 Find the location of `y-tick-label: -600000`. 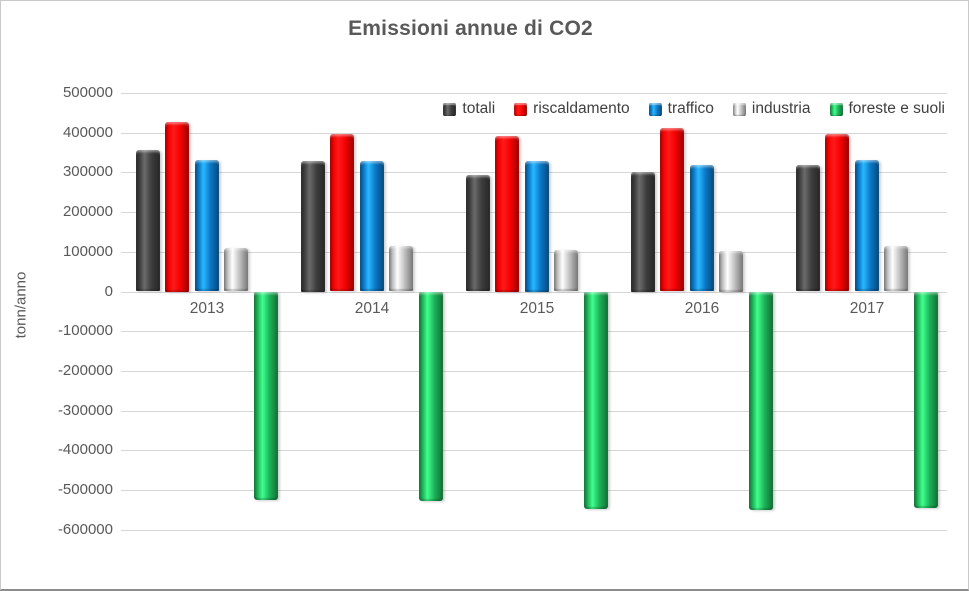

y-tick-label: -600000 is located at coordinates (85, 529).